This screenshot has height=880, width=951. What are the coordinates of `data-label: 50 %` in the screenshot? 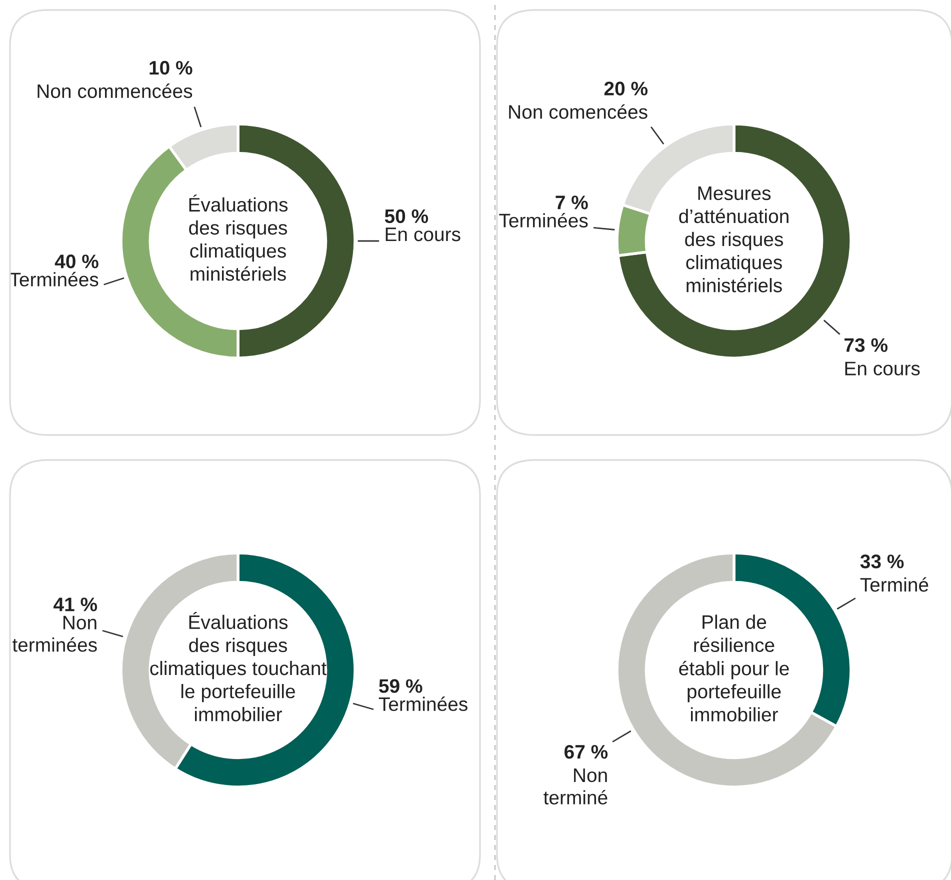 It's located at (406, 216).